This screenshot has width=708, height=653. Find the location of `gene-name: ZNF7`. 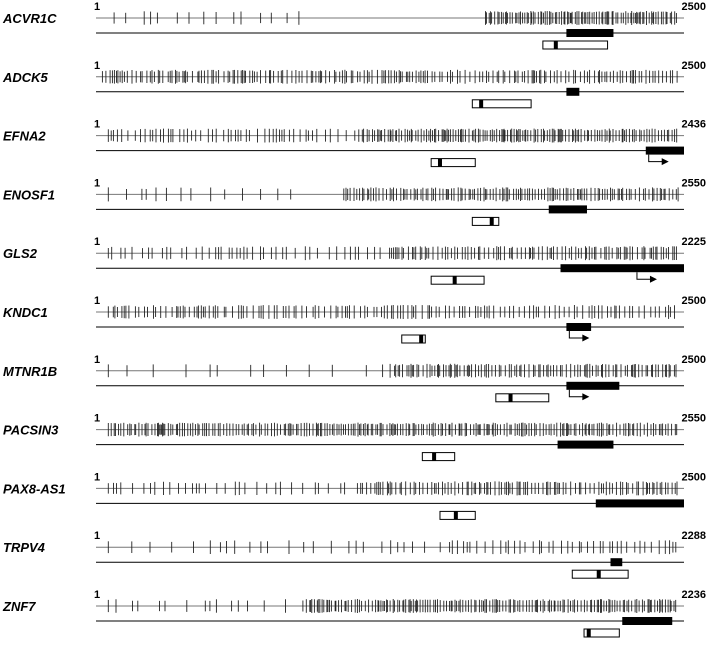

gene-name: ZNF7 is located at coordinates (19, 606).